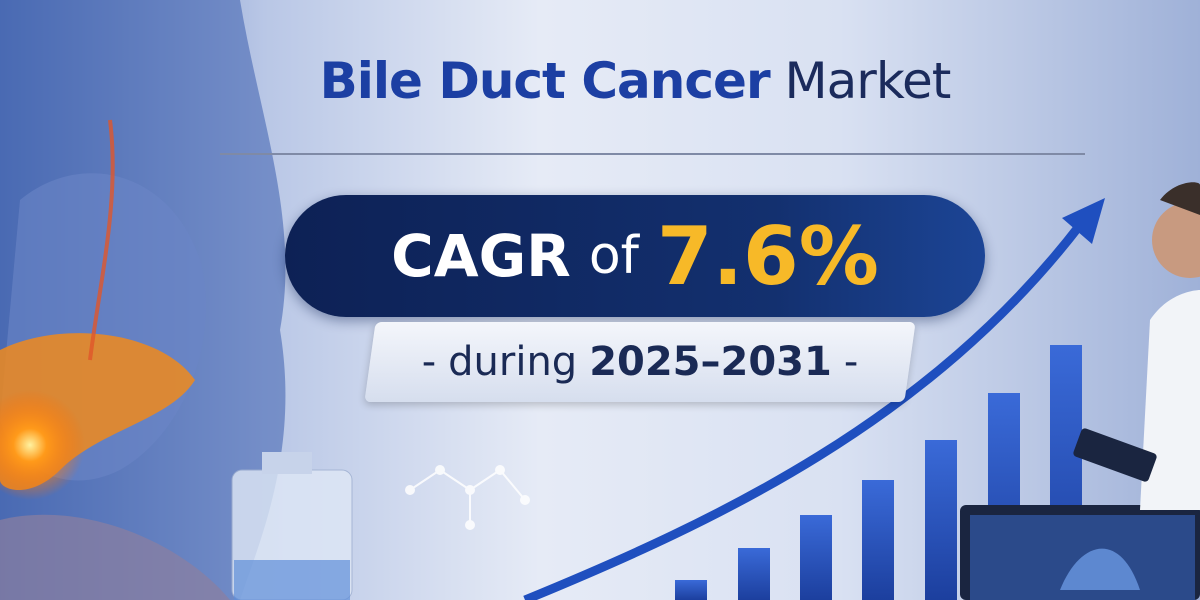 This screenshot has width=1200, height=600. Describe the element at coordinates (481, 256) in the screenshot. I see `cagr-label: CAGR` at that location.